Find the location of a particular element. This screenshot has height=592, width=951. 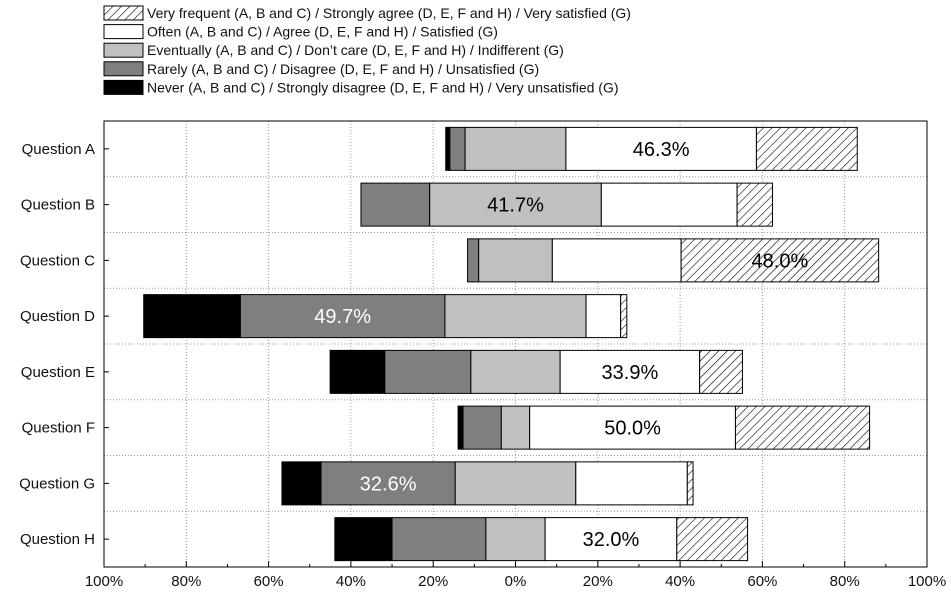

category-label: Question A is located at coordinates (58, 149).